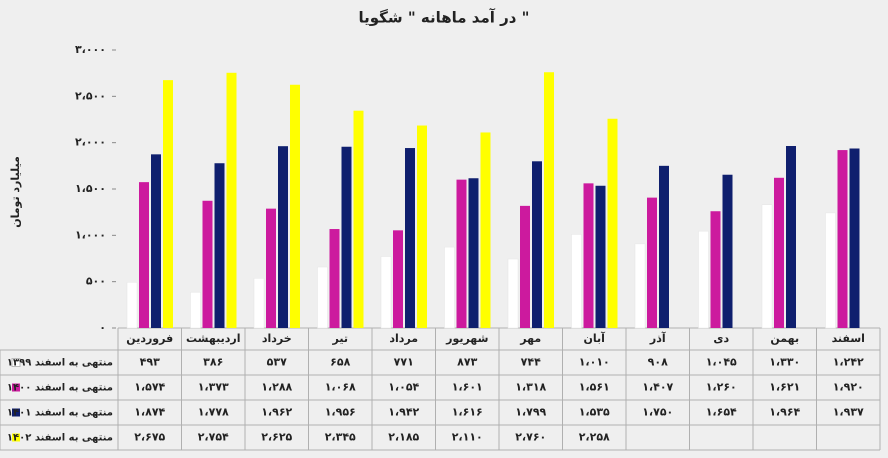  Describe the element at coordinates (149, 437) in the screenshot. I see `table-cell: ۲،۶۷۵` at that location.